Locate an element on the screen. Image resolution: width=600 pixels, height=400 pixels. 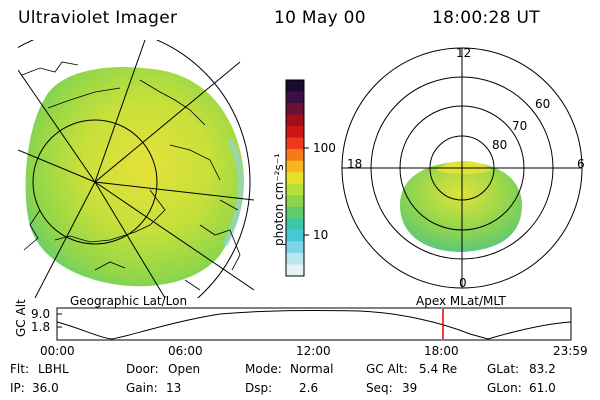
seq-value: 39 is located at coordinates (410, 388).